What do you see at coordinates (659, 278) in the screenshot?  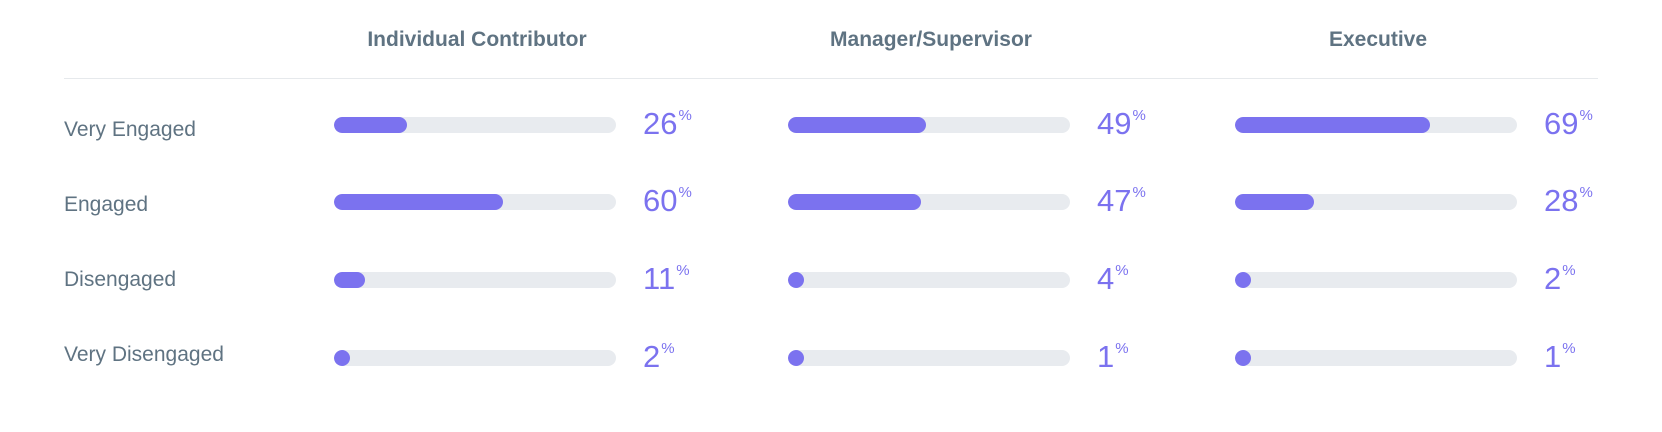 I see `value-number: 11` at bounding box center [659, 278].